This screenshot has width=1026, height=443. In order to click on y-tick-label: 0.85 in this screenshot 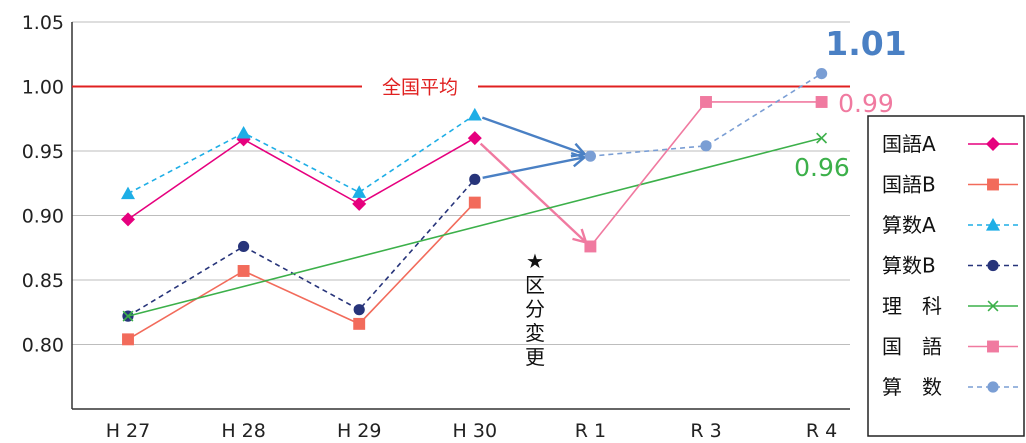, I will do `click(43, 281)`.